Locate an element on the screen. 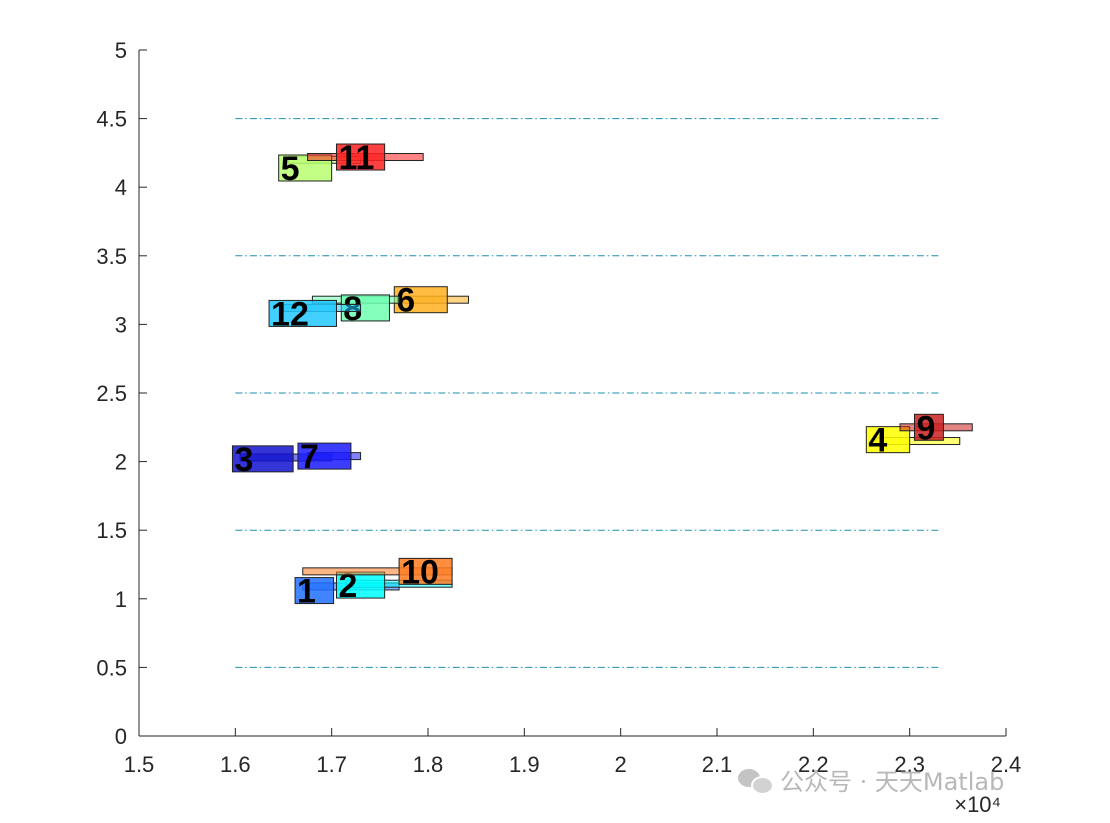 Image resolution: width=1110 pixels, height=823 pixels. x-exponent-label: ×10⁴ is located at coordinates (977, 804).